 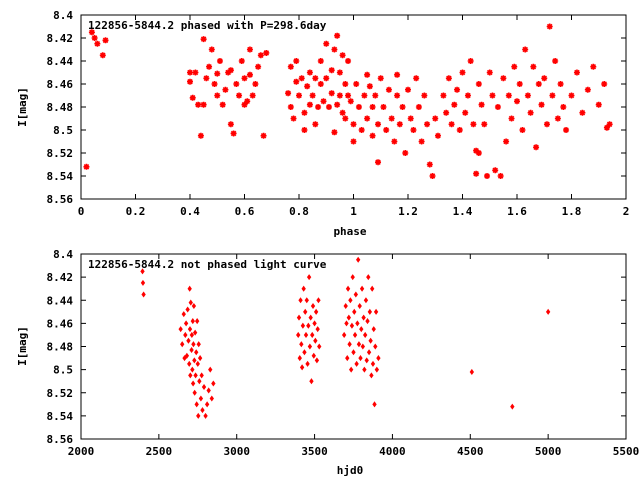 I want to click on phased-y-tick-label: 8.52, so click(x=60, y=153).